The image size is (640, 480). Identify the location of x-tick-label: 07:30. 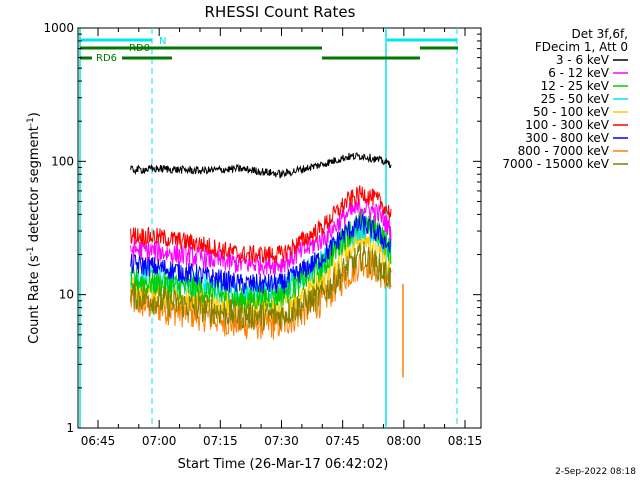
(281, 441).